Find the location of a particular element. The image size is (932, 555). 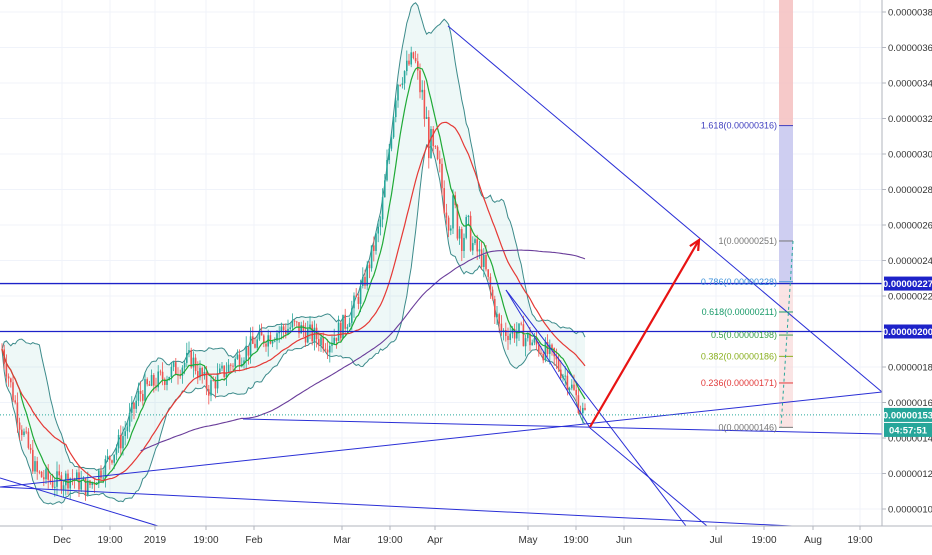

arrow-head is located at coordinates (695, 244).